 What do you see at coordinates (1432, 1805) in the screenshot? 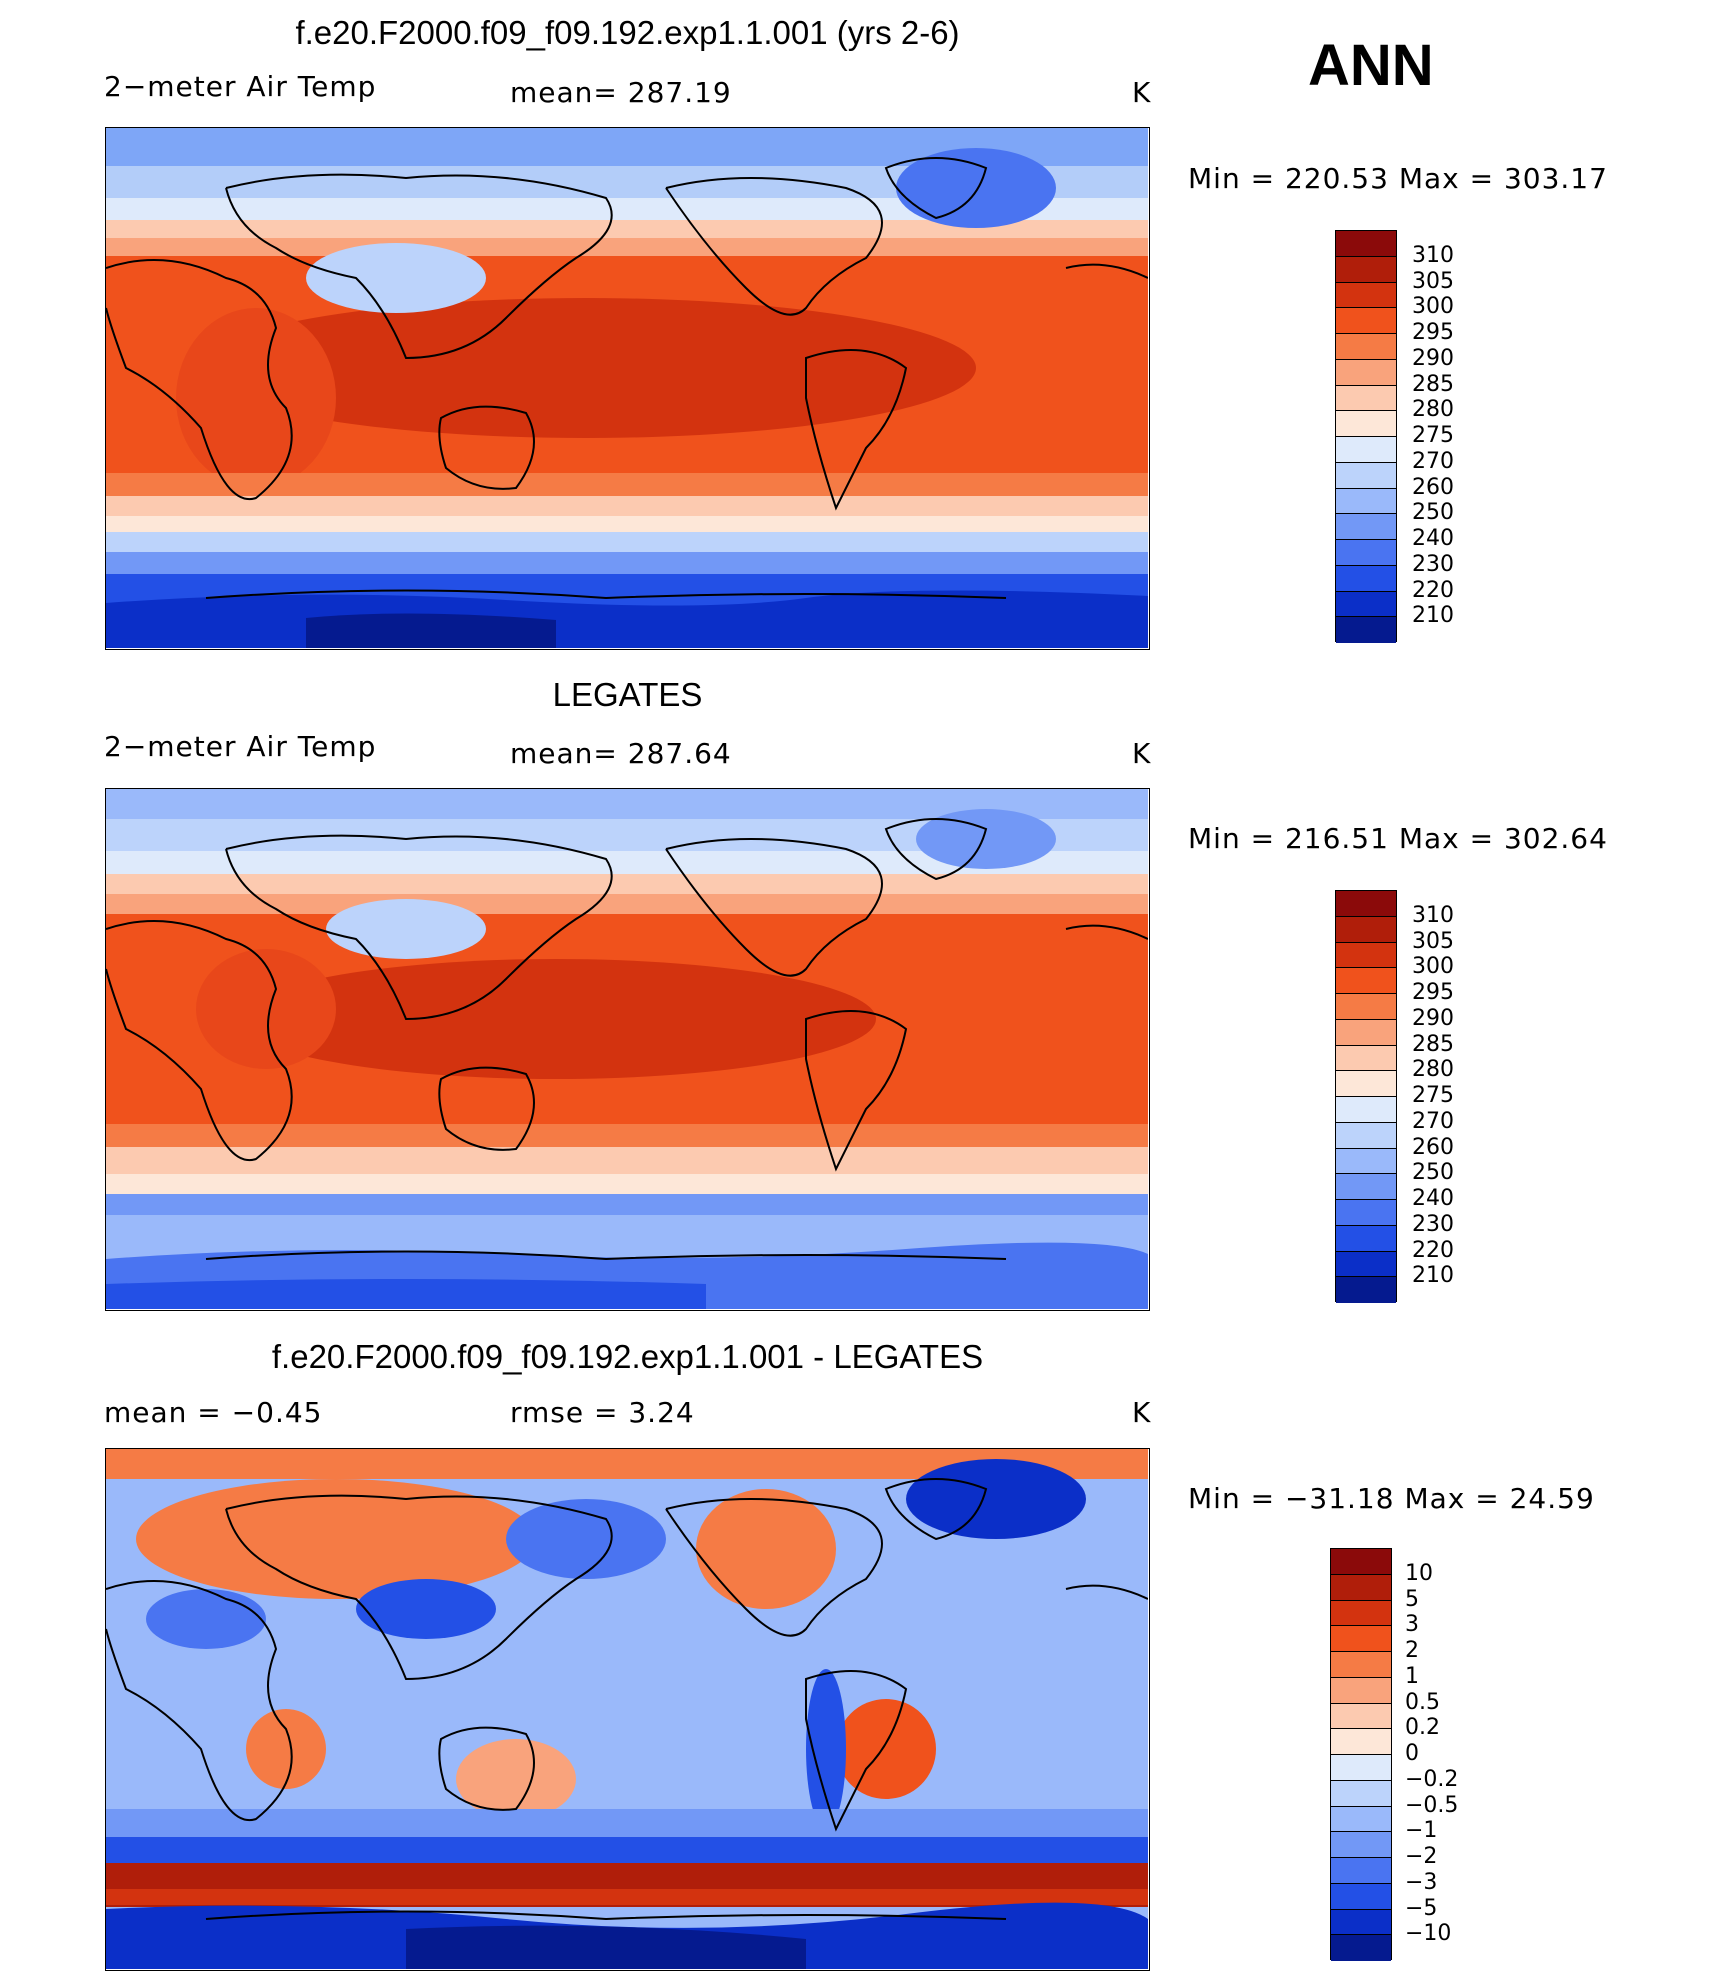
I see `colorbar-tick-label: −0.5` at bounding box center [1432, 1805].